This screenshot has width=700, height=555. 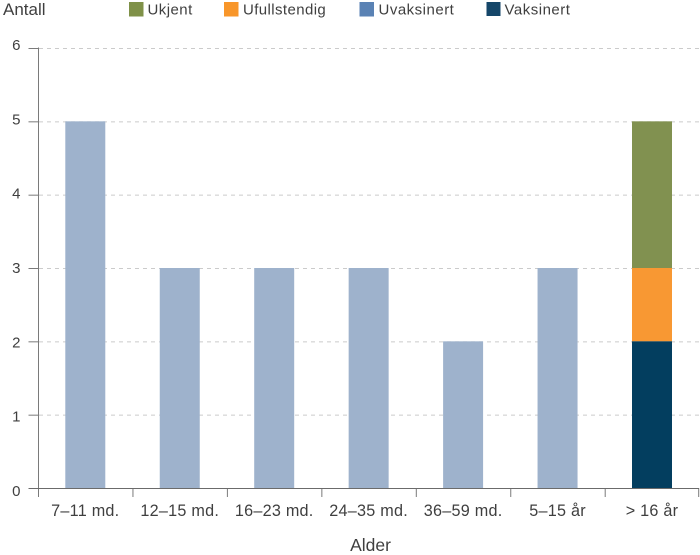 I want to click on svg-text: > 16 år, so click(x=652, y=511).